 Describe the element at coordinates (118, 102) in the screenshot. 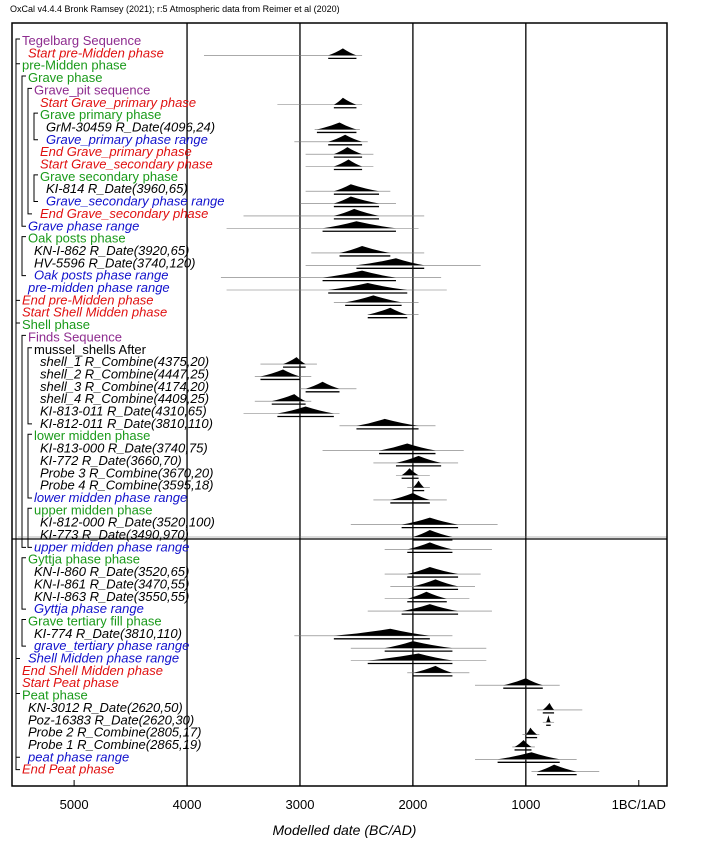

I see `row-label: Start Grave_primary phase` at that location.